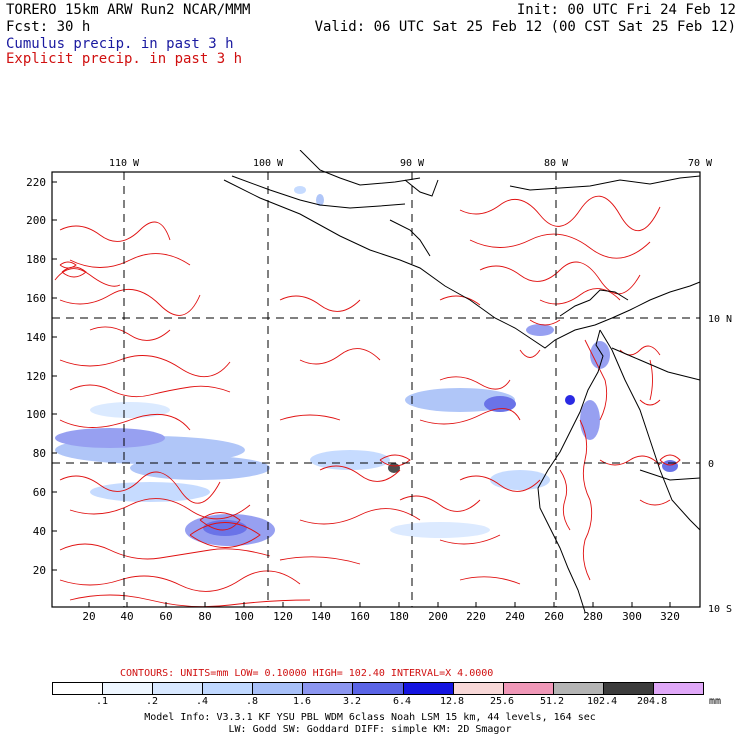 The width and height of the screenshot is (740, 740). I want to click on x-tick: 60, so click(165, 615).